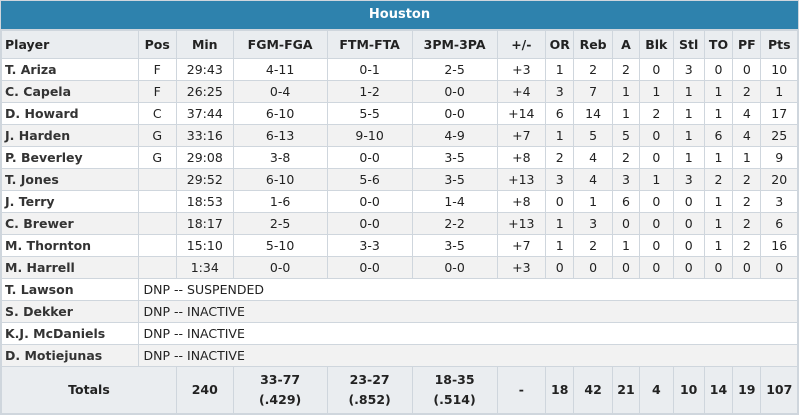 This screenshot has height=415, width=799. I want to click on totals-3p-pct: (.514), so click(454, 399).